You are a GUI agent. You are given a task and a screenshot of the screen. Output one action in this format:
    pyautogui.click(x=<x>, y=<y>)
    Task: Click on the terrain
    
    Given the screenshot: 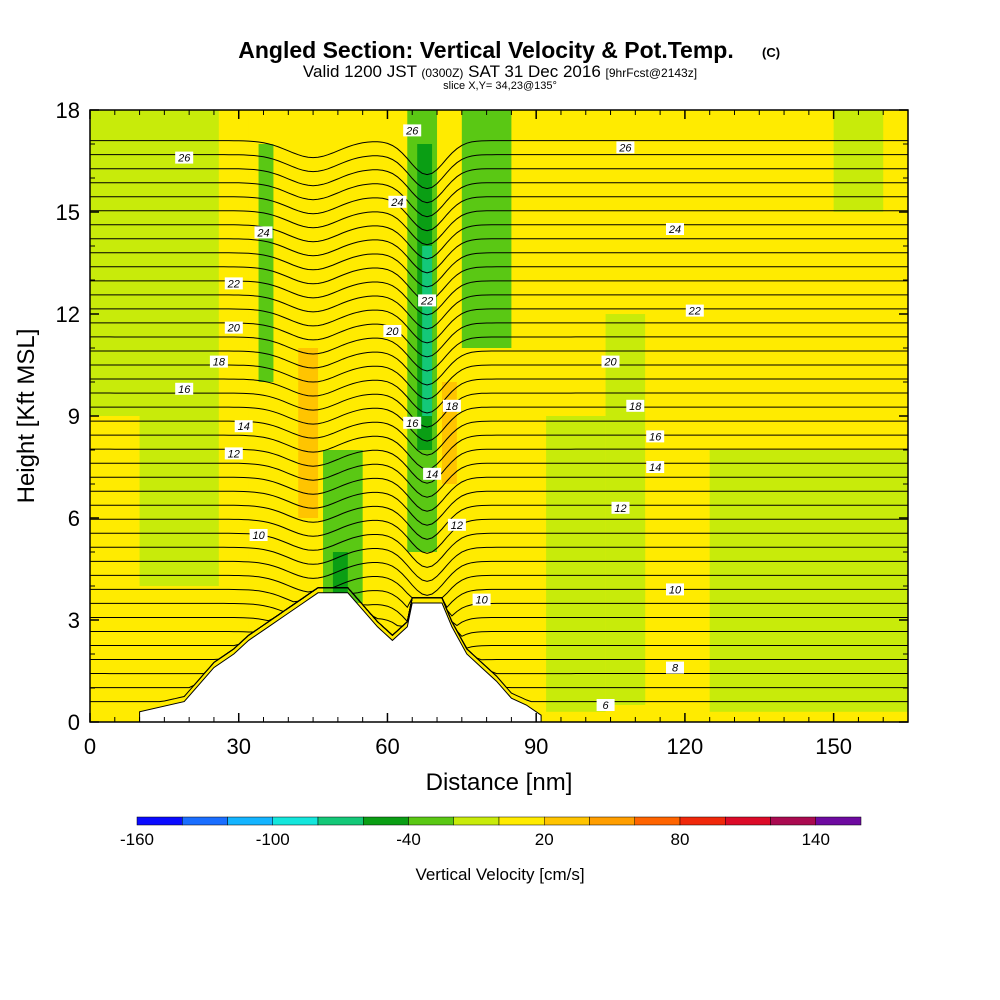 What is the action you would take?
    pyautogui.click(x=340, y=657)
    